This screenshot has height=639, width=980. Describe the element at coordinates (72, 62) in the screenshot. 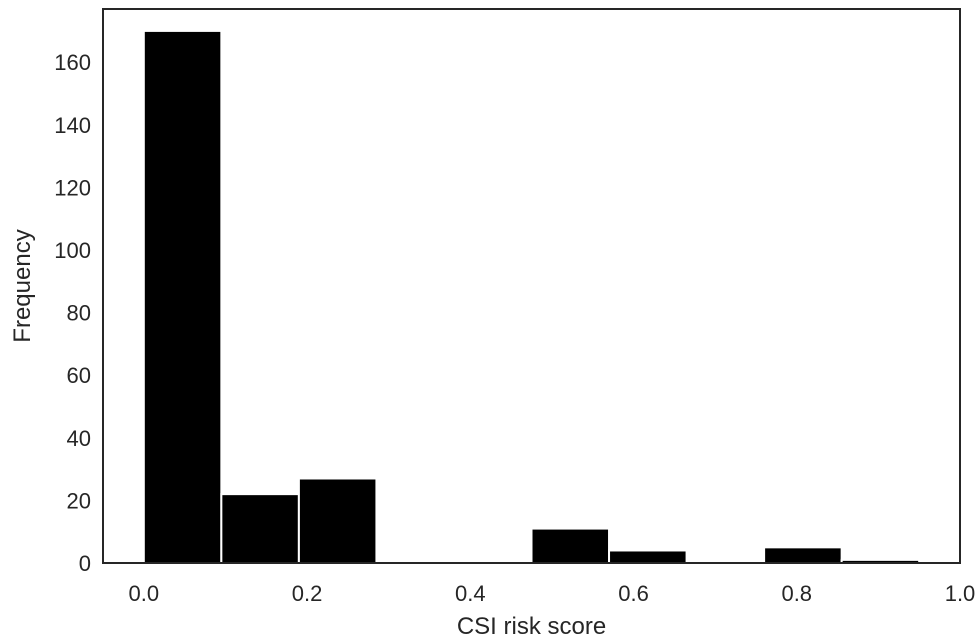

I see `y-tick-label: 160` at that location.